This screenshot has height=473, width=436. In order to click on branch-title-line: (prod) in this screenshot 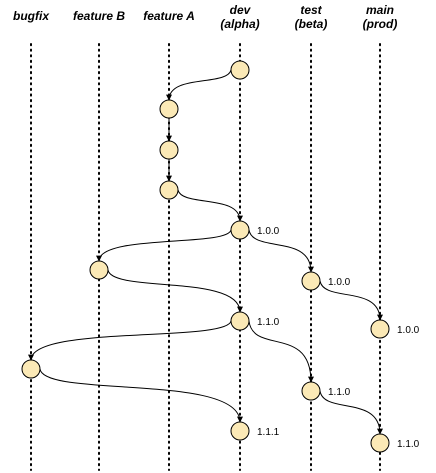, I will do `click(380, 24)`.